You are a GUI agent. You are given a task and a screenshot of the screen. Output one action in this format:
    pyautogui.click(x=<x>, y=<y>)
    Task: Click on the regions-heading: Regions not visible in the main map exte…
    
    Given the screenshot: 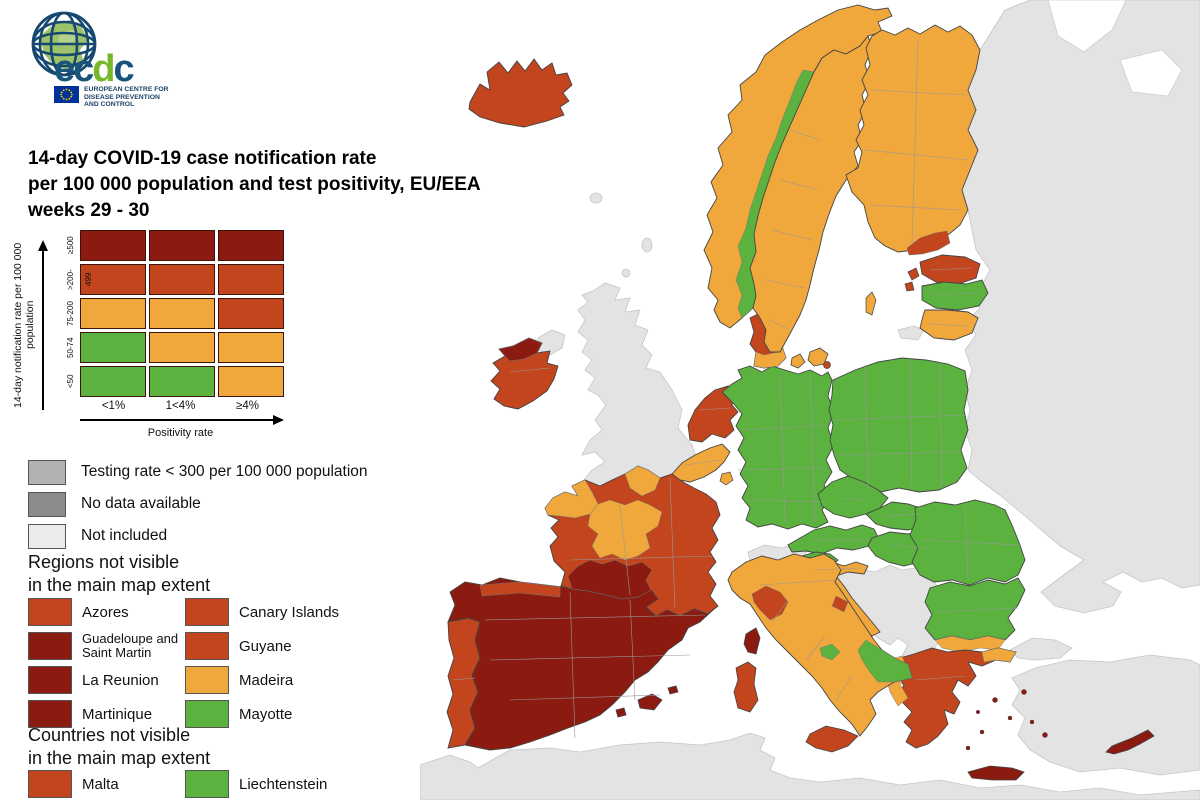 What is the action you would take?
    pyautogui.click(x=119, y=573)
    